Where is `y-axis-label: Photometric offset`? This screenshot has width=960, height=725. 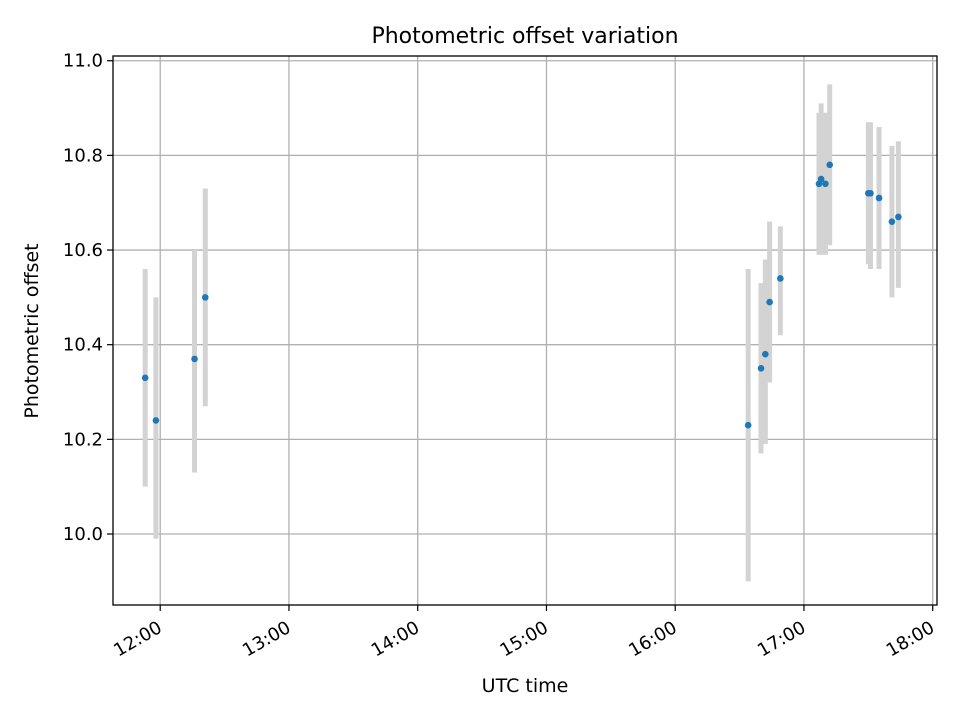 y-axis-label: Photometric offset is located at coordinates (32, 330).